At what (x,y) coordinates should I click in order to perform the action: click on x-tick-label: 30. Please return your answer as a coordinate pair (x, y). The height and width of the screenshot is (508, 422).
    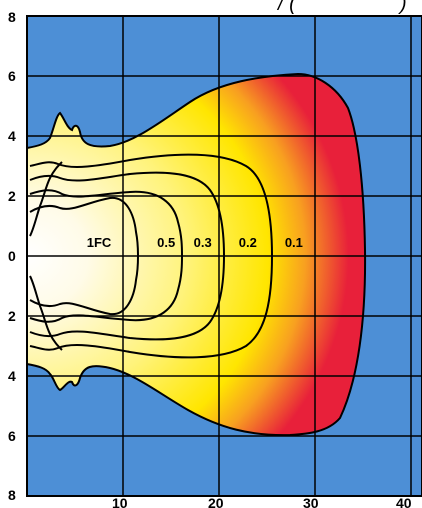
    Looking at the image, I should click on (311, 501).